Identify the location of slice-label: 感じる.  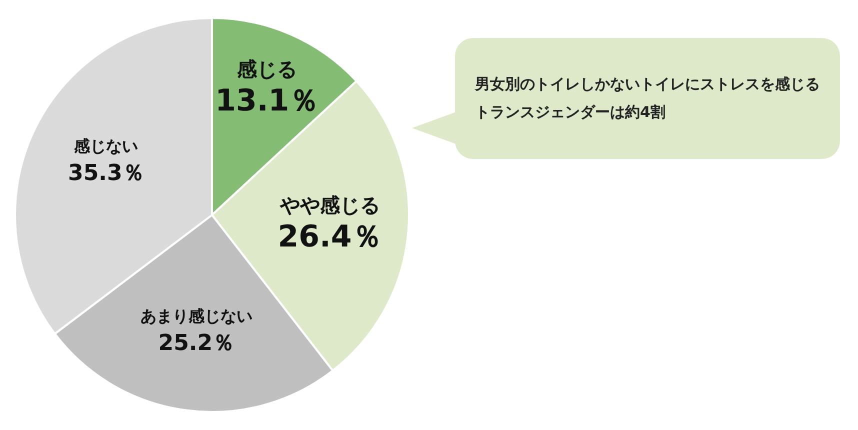
(267, 68).